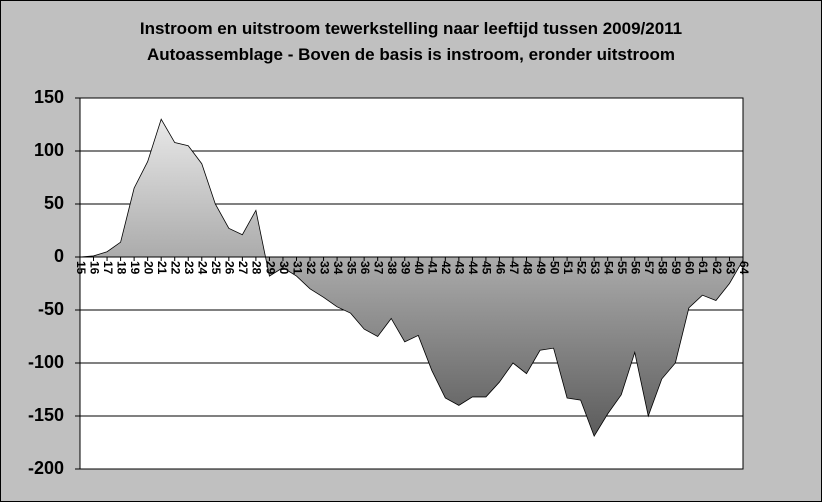 The image size is (822, 502). What do you see at coordinates (94, 268) in the screenshot?
I see `x-tick-label: 16` at bounding box center [94, 268].